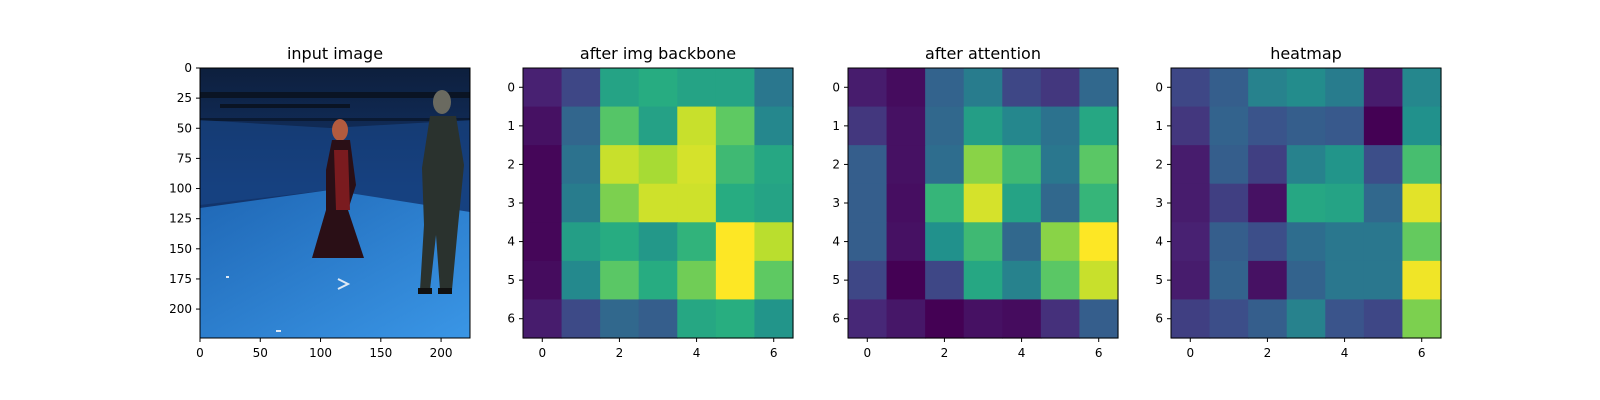 The height and width of the screenshot is (400, 1600). I want to click on y-tick-label: 25, so click(184, 98).